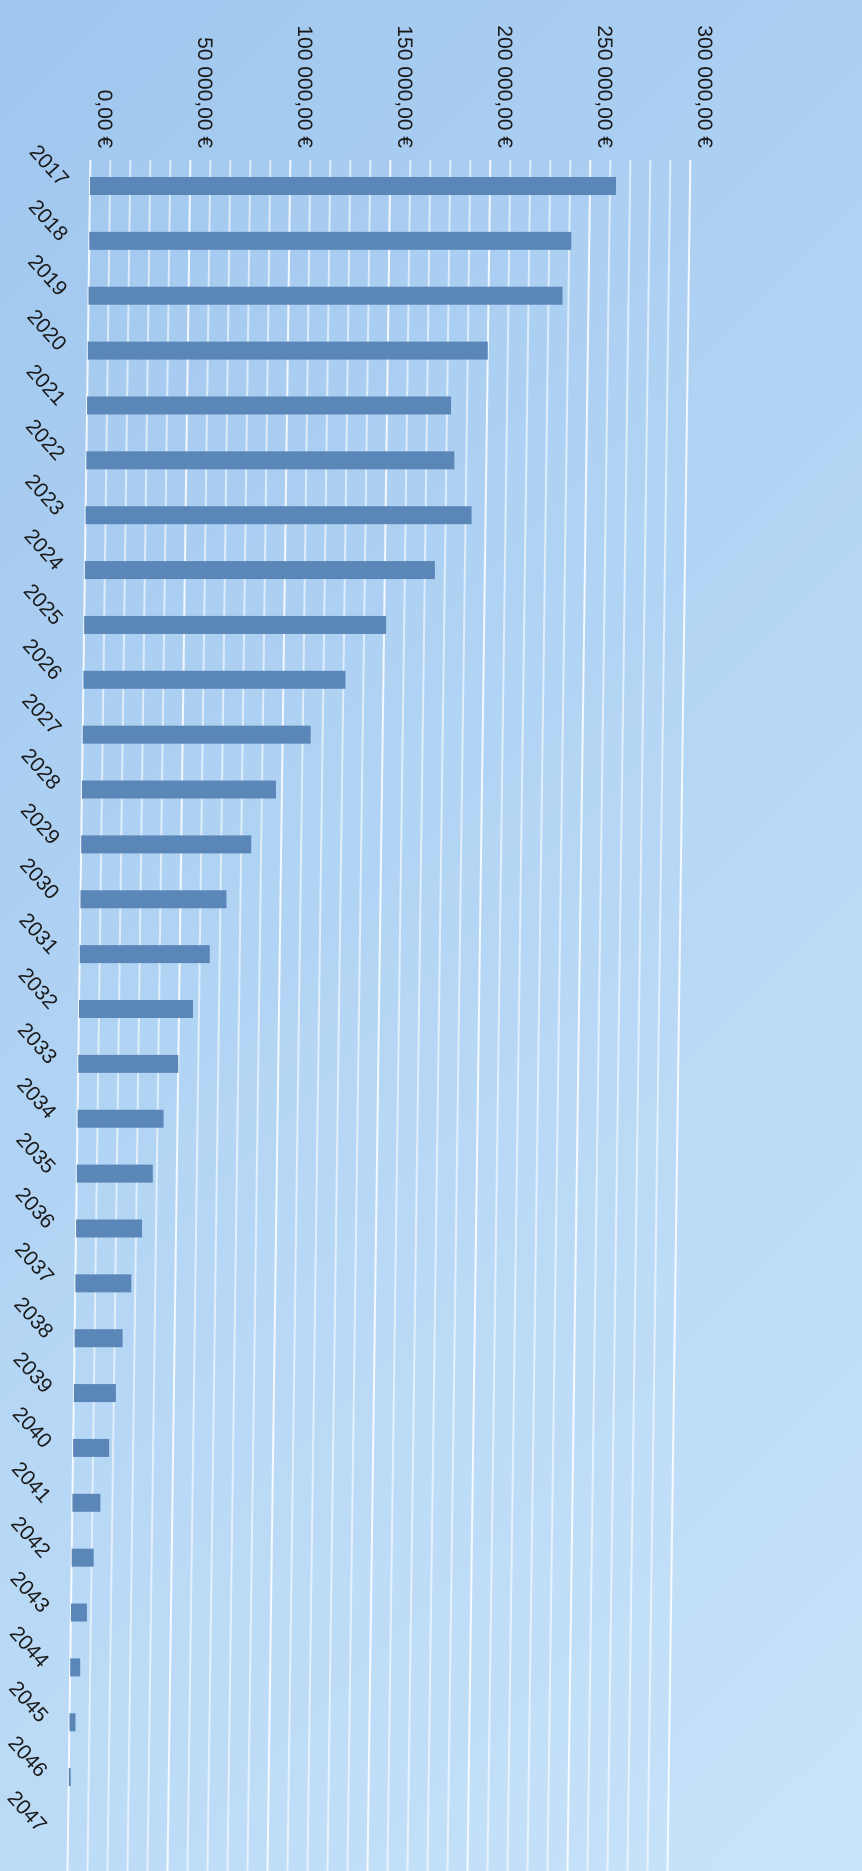 Image resolution: width=862 pixels, height=1871 pixels. Describe the element at coordinates (46, 330) in the screenshot. I see `category-label: 2020` at that location.